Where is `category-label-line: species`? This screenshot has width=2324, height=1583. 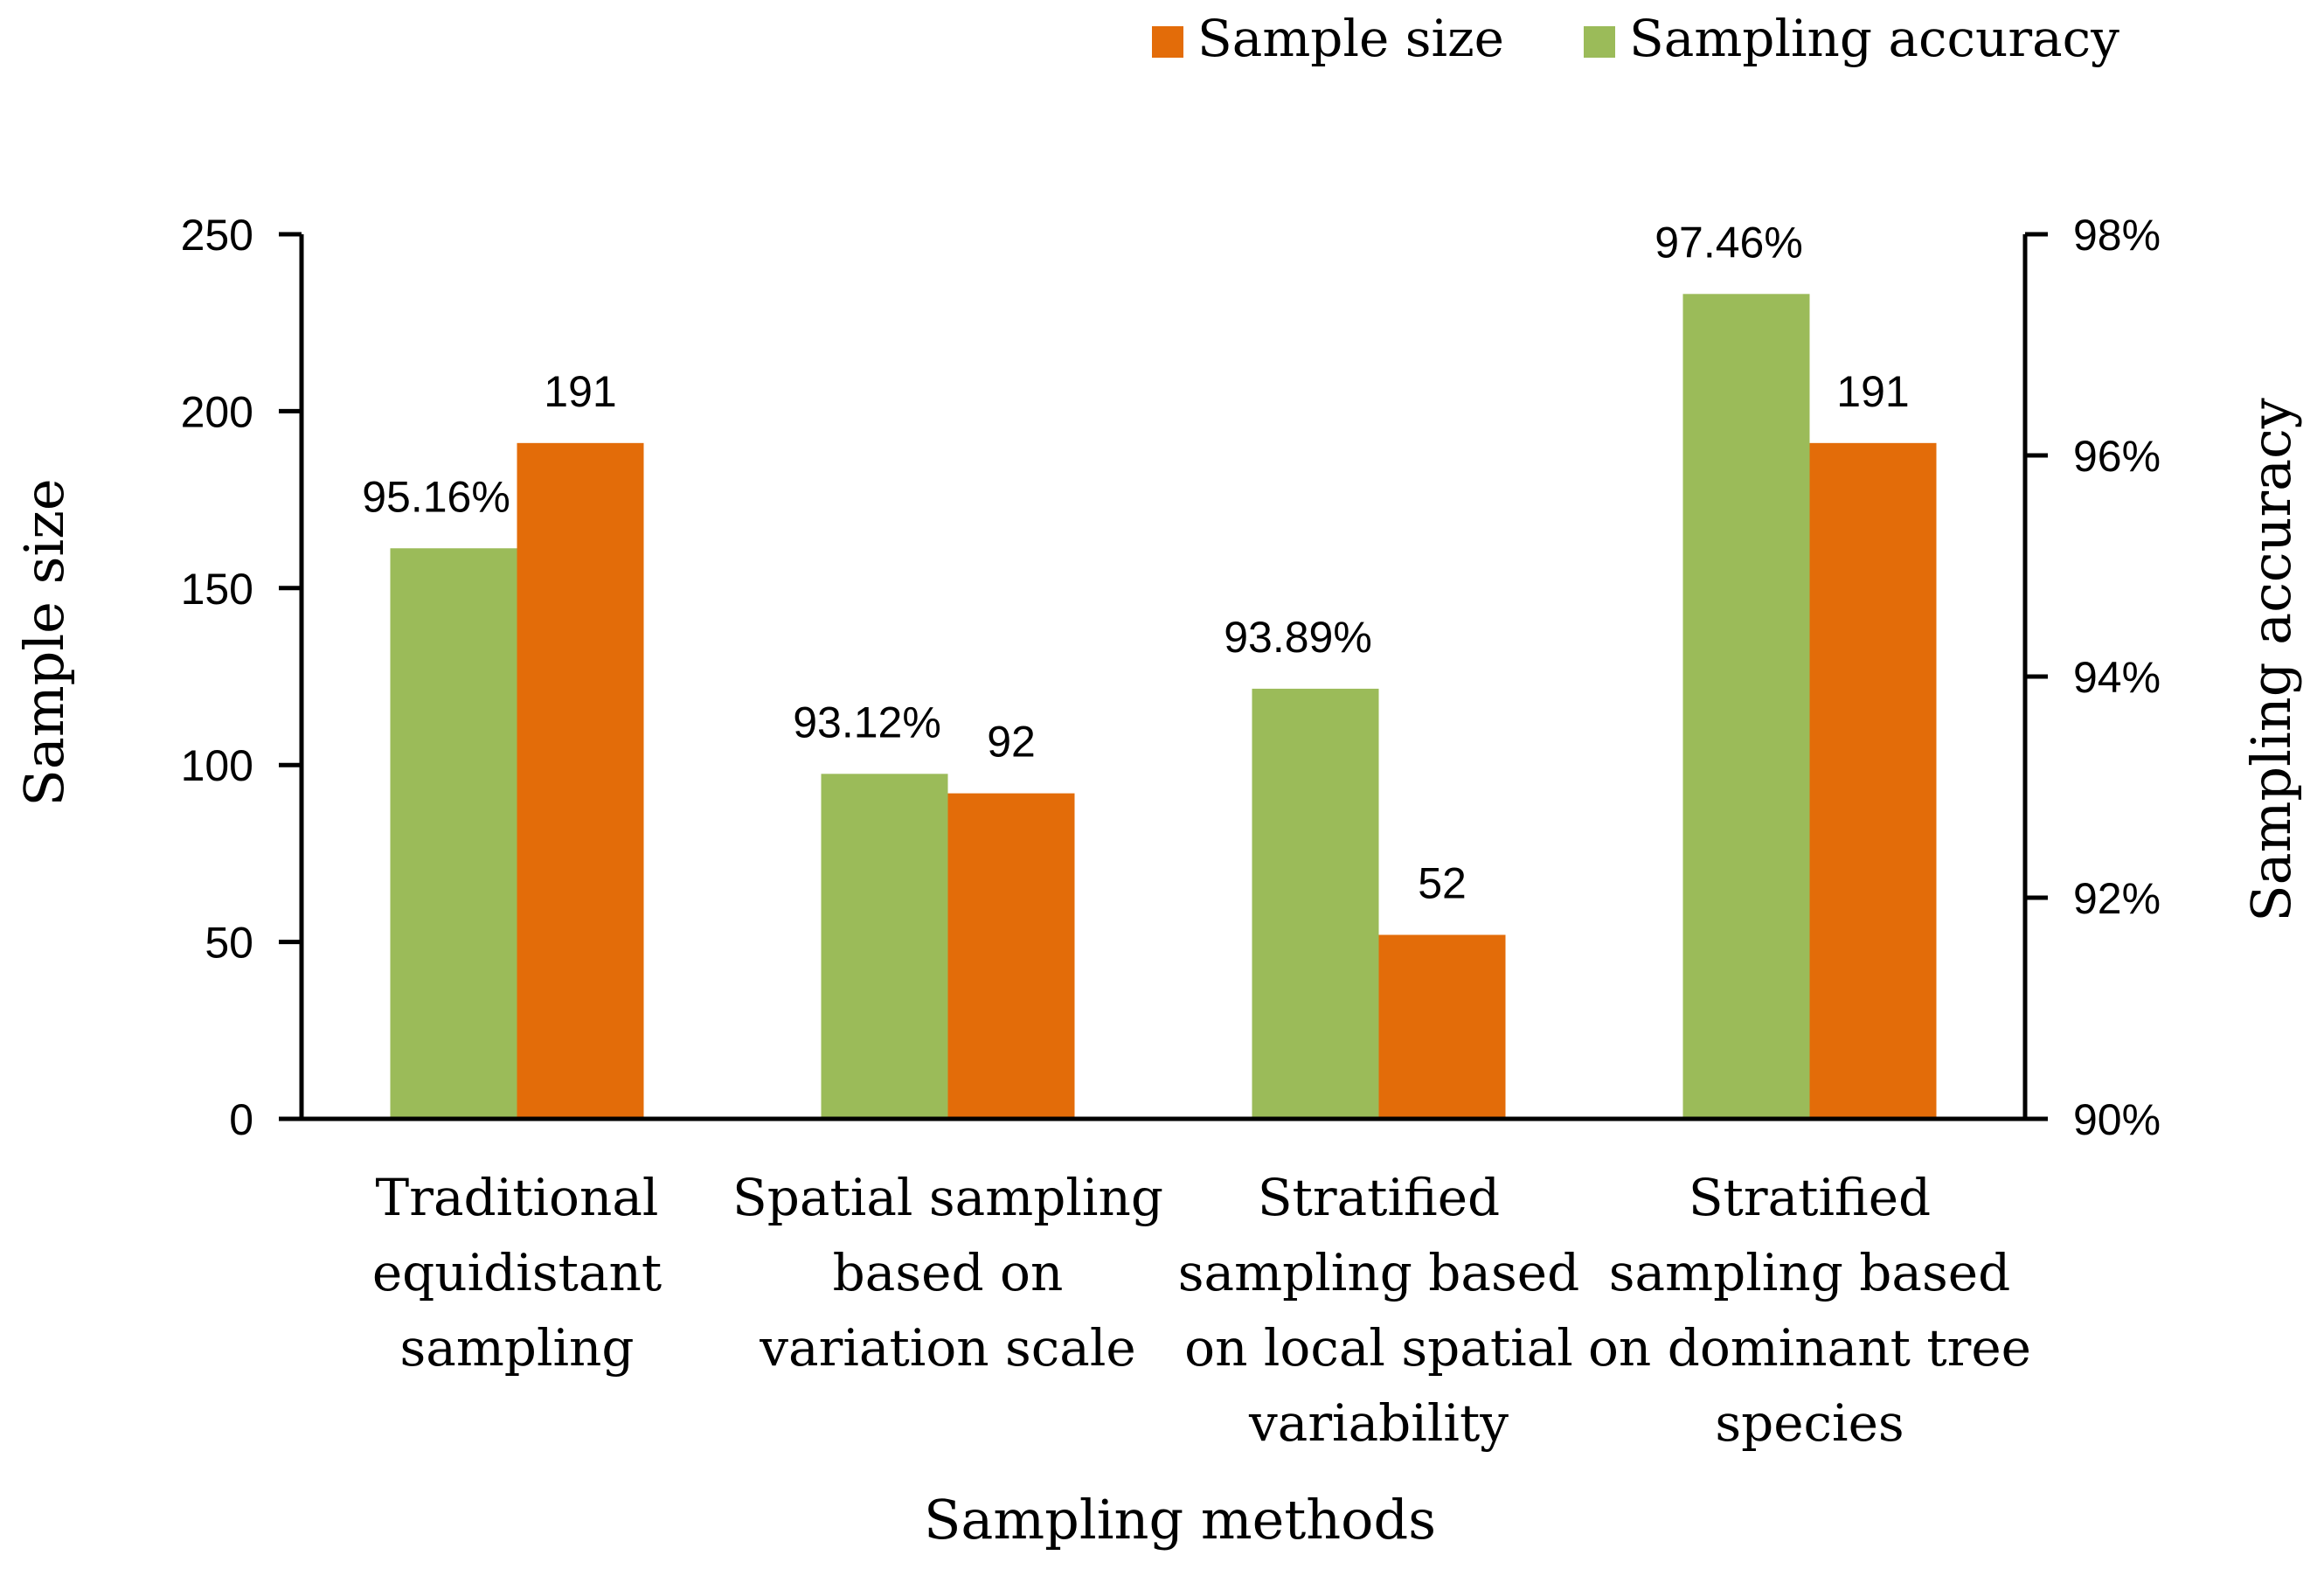
category-label-line: species is located at coordinates (1809, 1423).